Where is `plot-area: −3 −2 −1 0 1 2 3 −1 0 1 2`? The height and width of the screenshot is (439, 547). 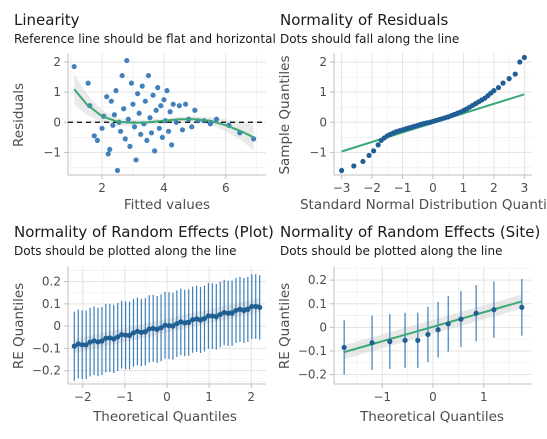 plot-area: −3 −2 −1 0 1 2 3 −1 0 1 2 is located at coordinates (420, 124).